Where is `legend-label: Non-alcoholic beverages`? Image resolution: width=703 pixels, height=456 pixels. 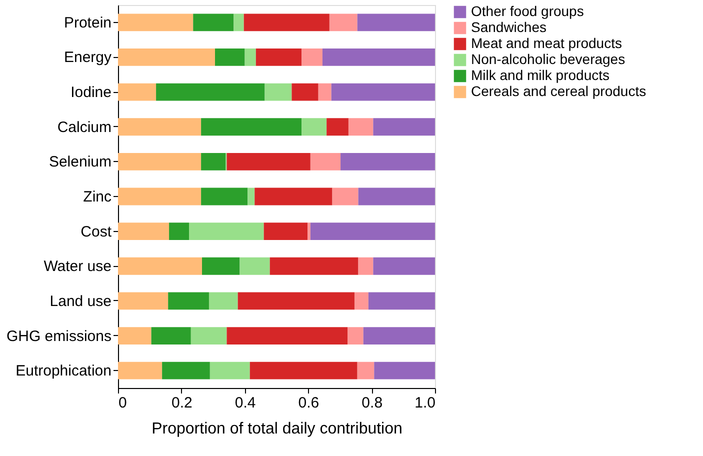
legend-label: Non-alcoholic beverages is located at coordinates (548, 59).